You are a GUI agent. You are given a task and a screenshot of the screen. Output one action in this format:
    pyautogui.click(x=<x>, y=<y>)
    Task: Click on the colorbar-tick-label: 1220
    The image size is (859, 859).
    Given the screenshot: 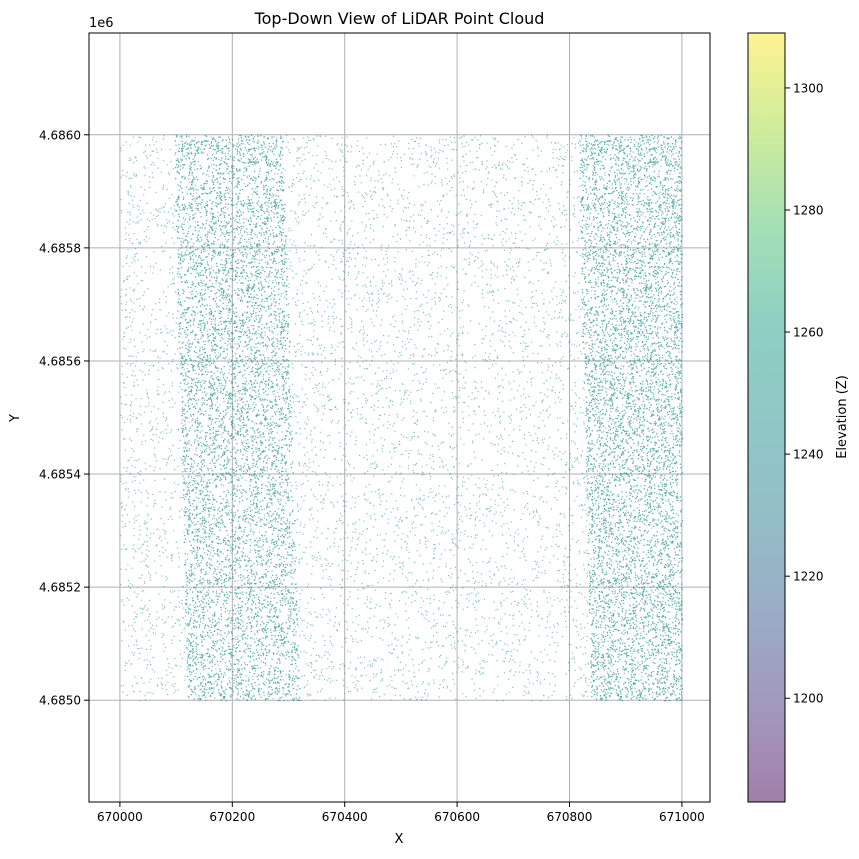 What is the action you would take?
    pyautogui.click(x=808, y=577)
    